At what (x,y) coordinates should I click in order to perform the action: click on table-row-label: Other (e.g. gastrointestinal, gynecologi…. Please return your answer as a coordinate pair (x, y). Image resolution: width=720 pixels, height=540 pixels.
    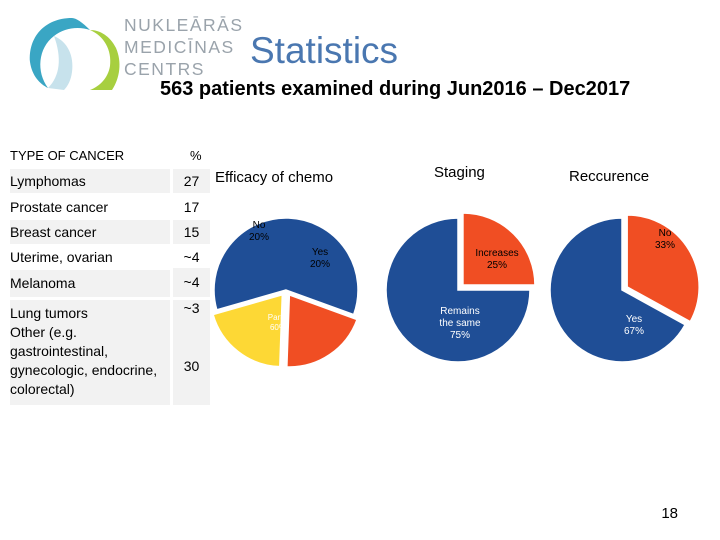
    Looking at the image, I should click on (84, 360).